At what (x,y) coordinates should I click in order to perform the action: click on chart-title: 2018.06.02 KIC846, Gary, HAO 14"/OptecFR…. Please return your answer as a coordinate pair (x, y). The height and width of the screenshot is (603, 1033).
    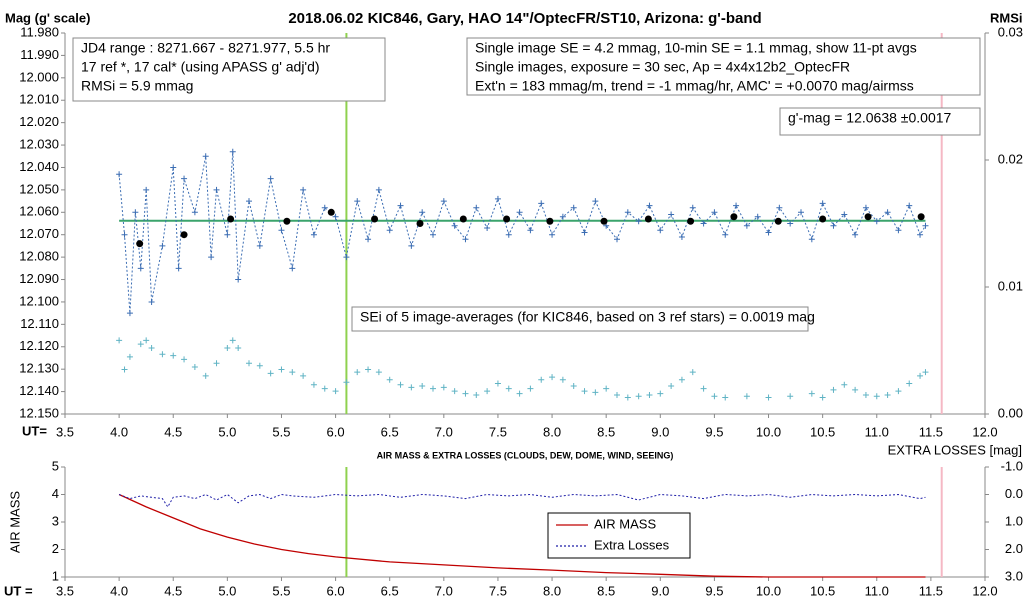
    Looking at the image, I should click on (524, 18).